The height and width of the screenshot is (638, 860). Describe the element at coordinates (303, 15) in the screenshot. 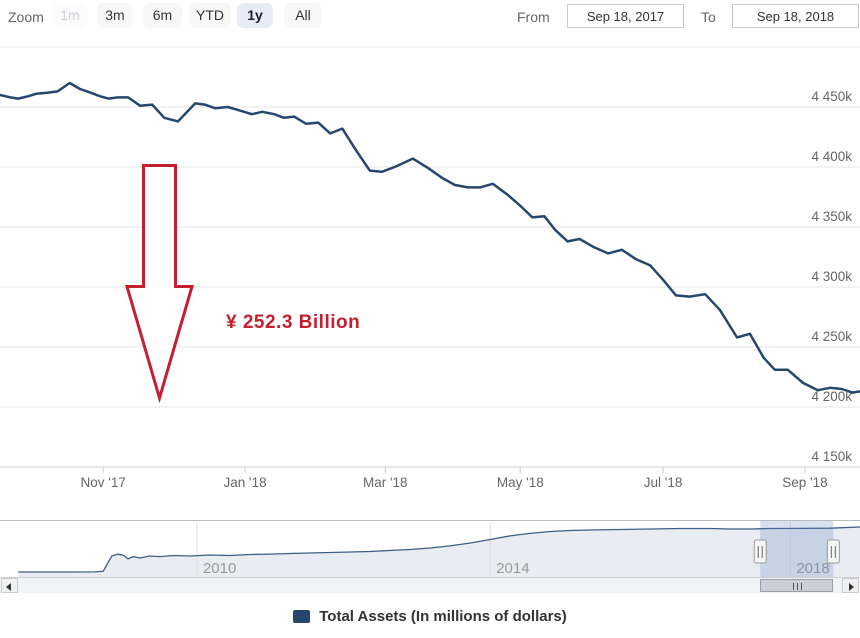

I see `range-button-all: All` at that location.